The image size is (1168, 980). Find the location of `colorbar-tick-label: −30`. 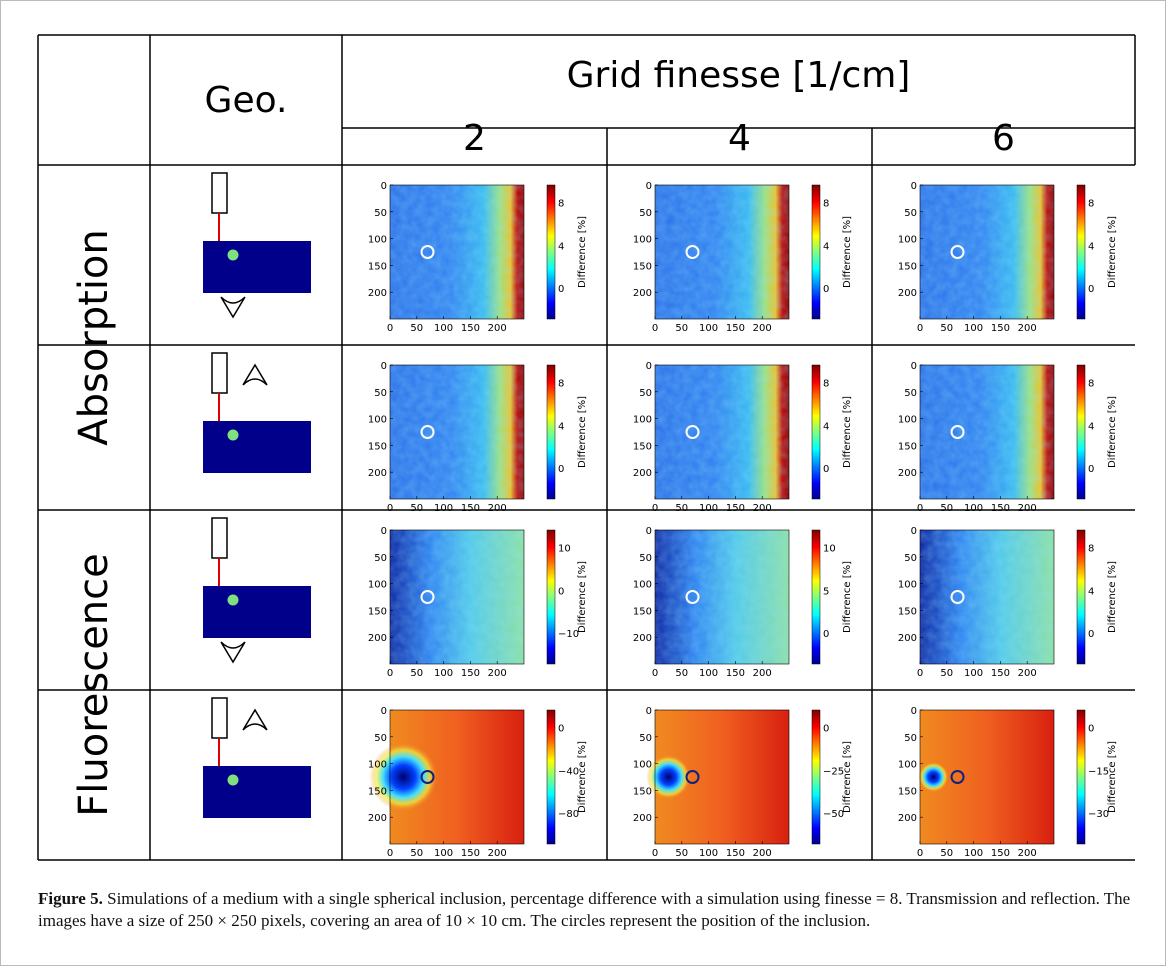

colorbar-tick-label: −30 is located at coordinates (1098, 814).